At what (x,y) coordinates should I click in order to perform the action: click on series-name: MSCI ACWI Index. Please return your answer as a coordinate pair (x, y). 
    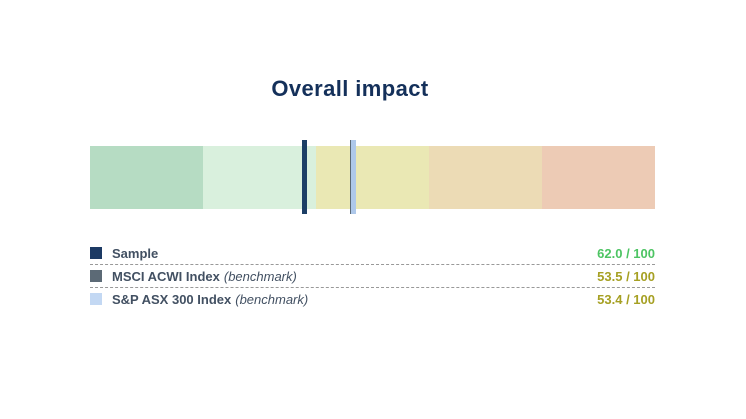
    Looking at the image, I should click on (166, 276).